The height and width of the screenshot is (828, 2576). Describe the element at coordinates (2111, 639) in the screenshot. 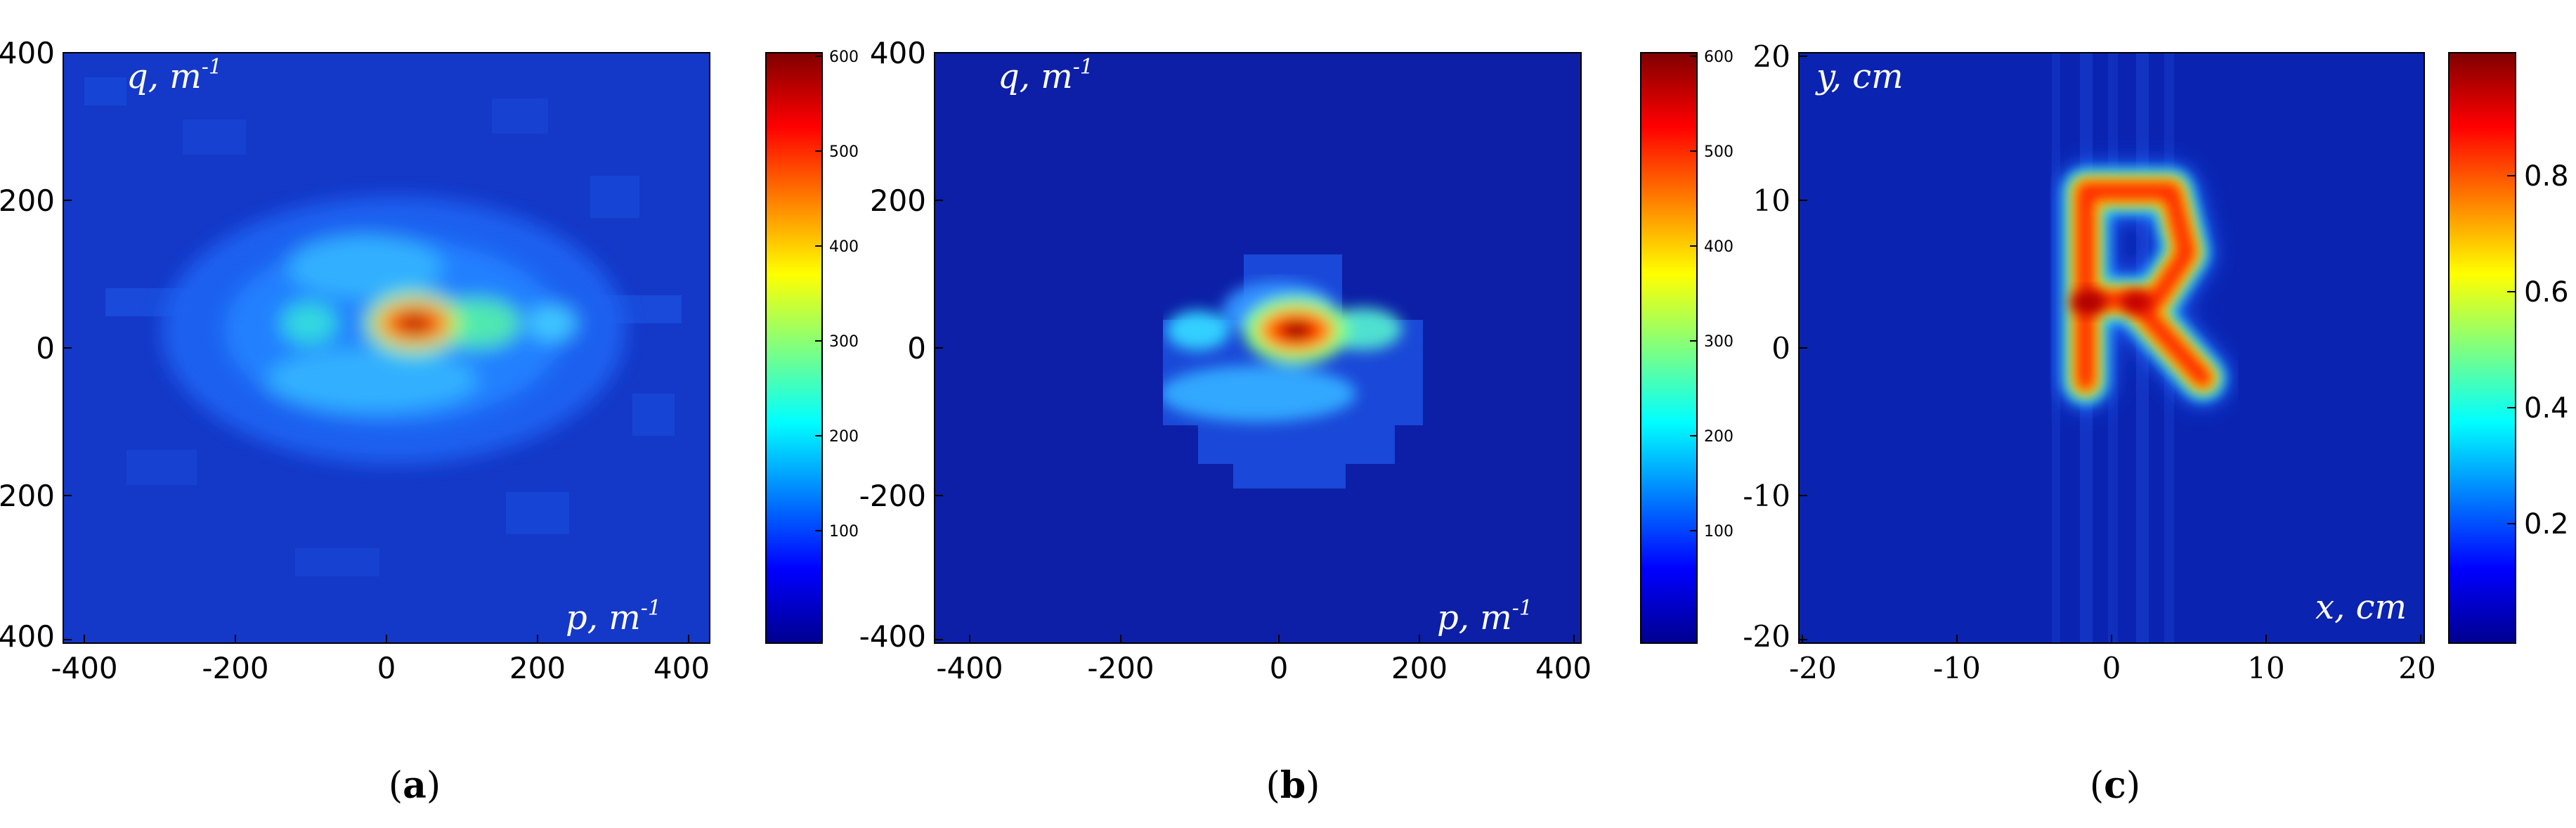

I see `plot-c-x-tick-marks` at that location.